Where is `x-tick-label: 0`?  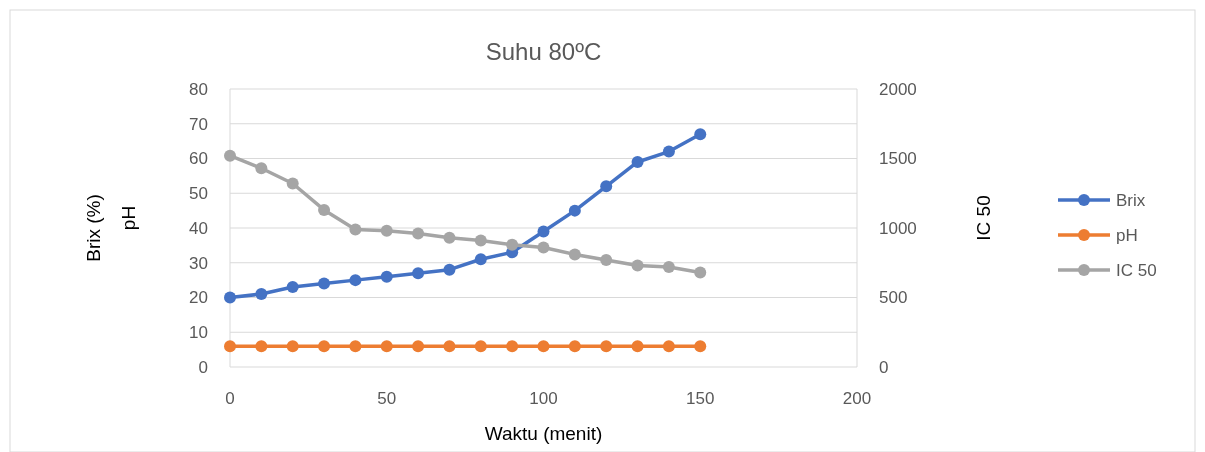 x-tick-label: 0 is located at coordinates (230, 398).